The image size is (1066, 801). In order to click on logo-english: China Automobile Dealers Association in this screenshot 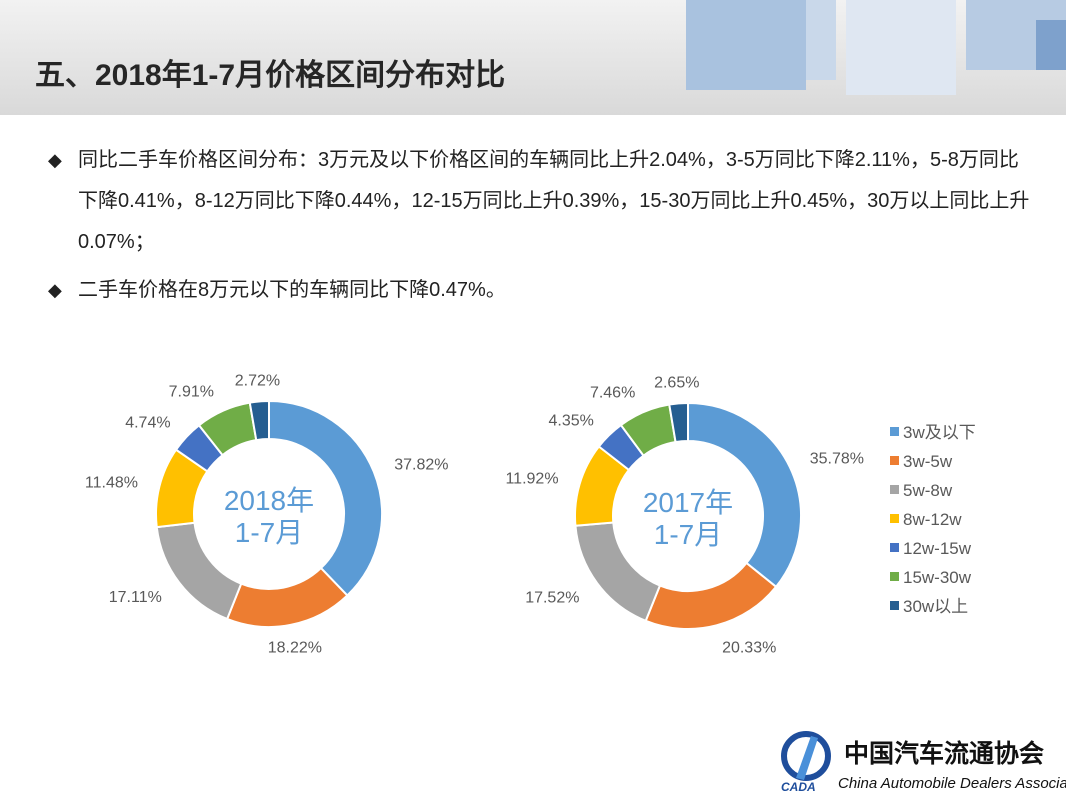, I will do `click(952, 783)`.